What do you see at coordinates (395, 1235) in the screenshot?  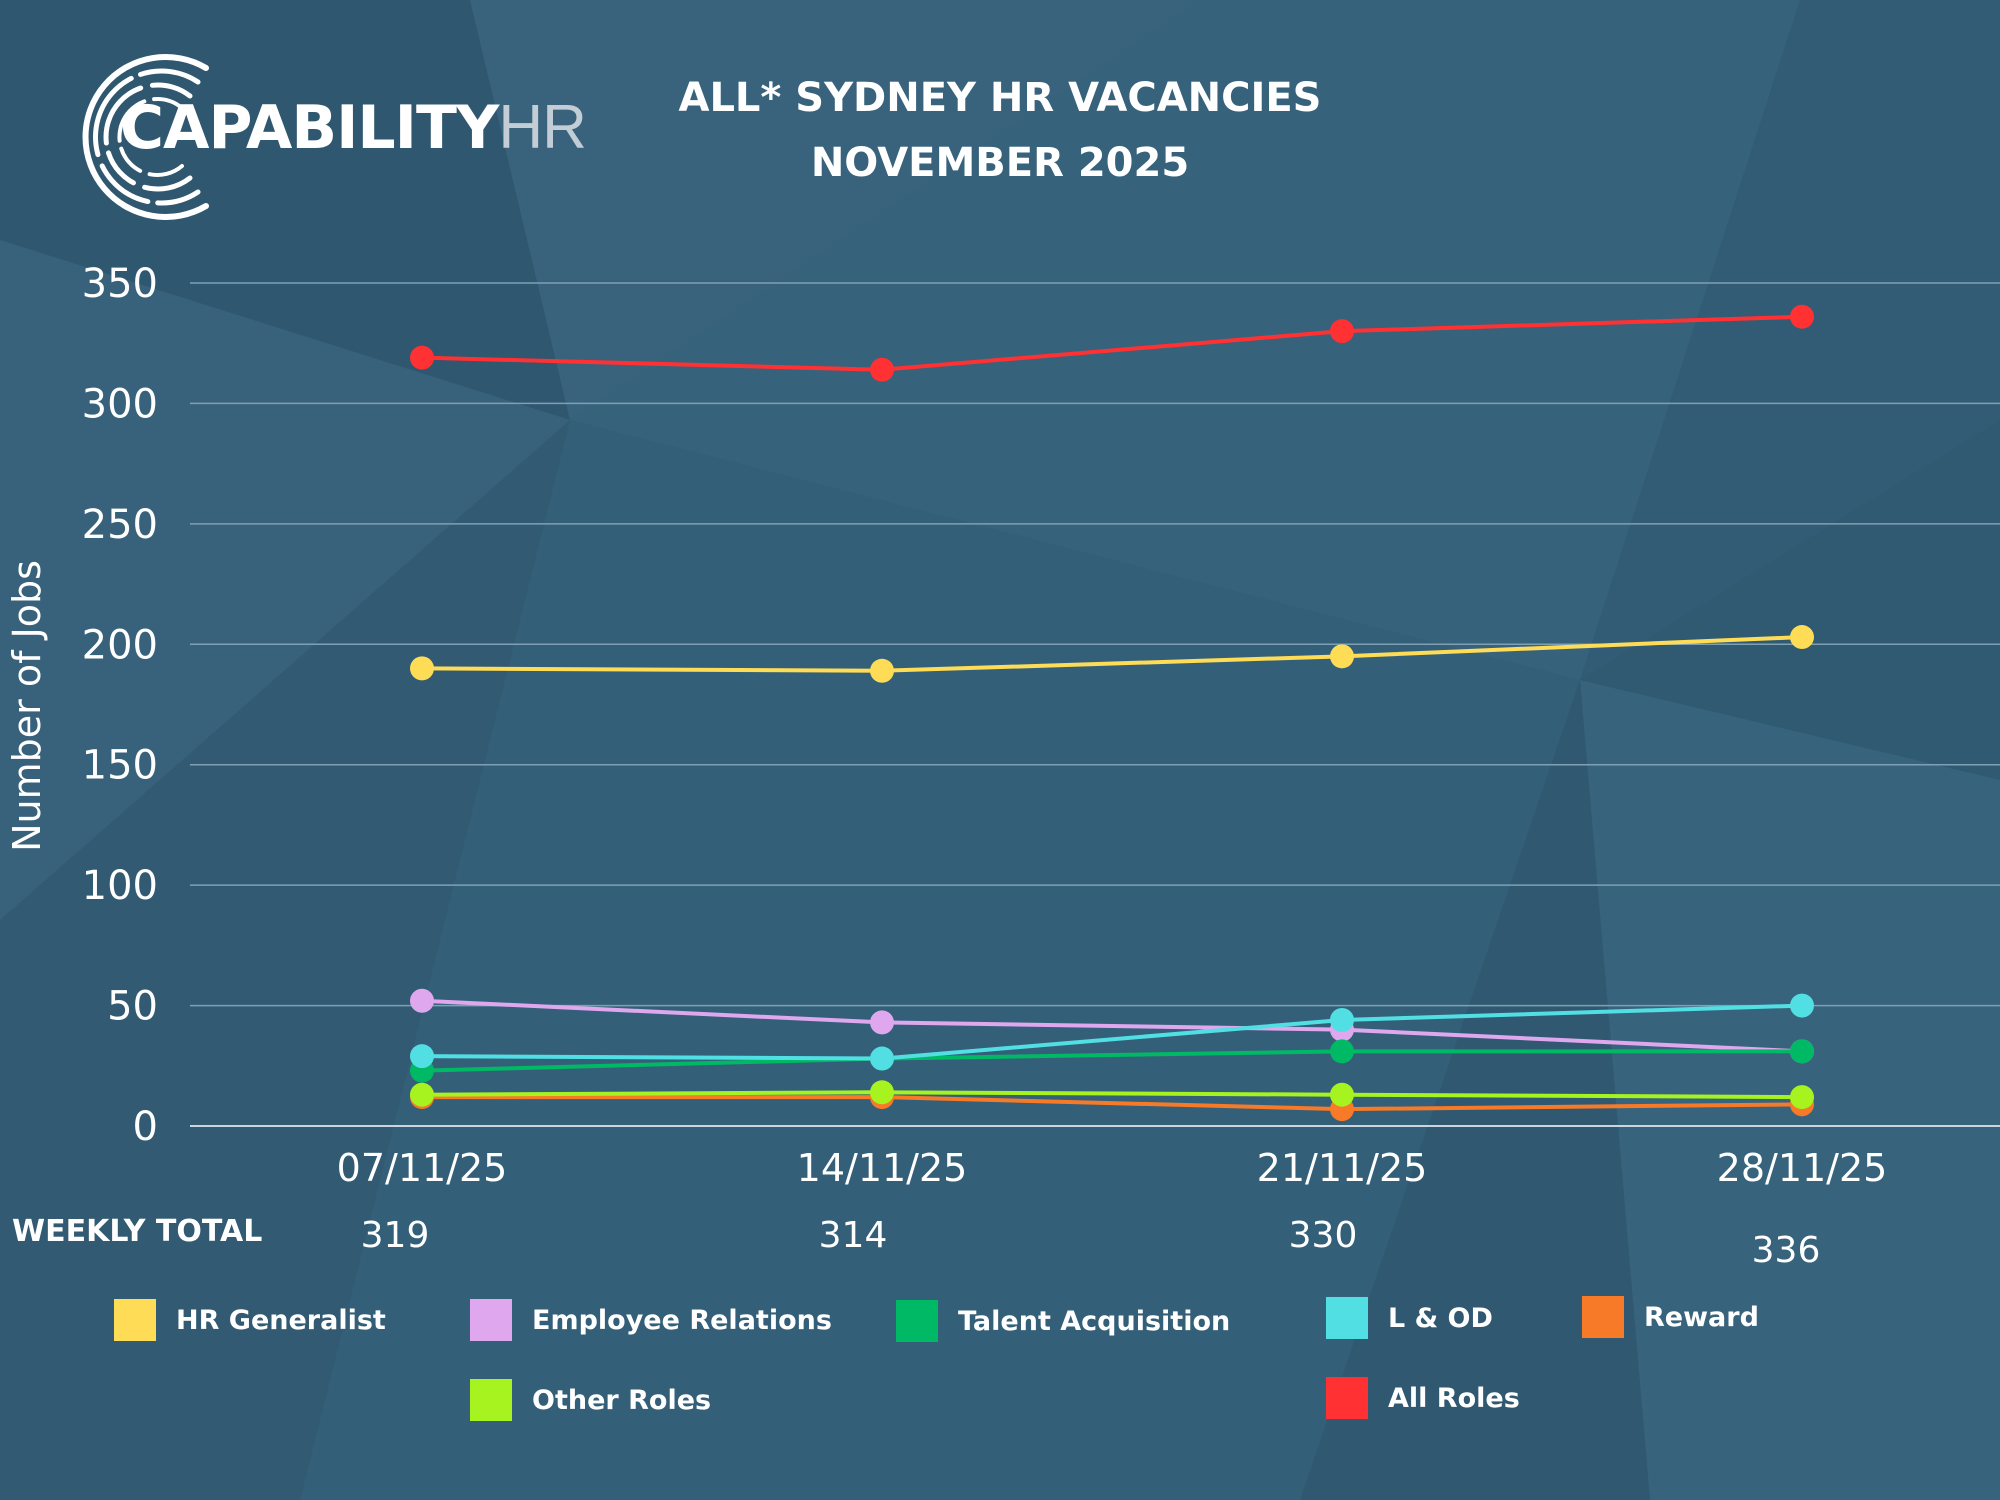 I see `weekly-total-value: 319` at bounding box center [395, 1235].